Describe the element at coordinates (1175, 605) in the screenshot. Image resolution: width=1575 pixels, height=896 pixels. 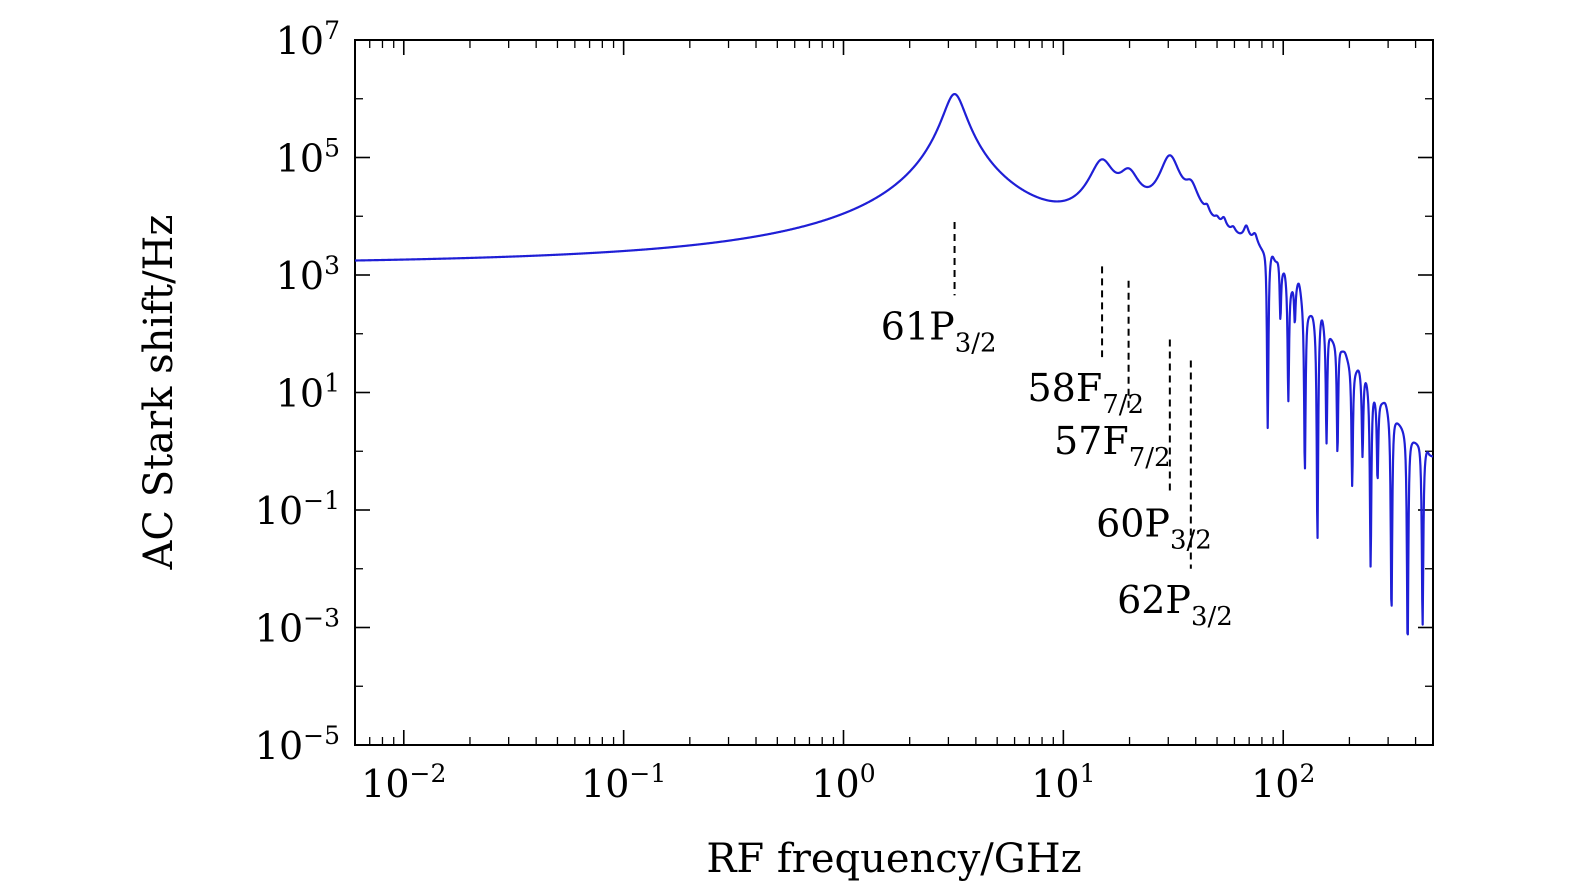
I see `annotation-62P-label: 62P3/2` at that location.